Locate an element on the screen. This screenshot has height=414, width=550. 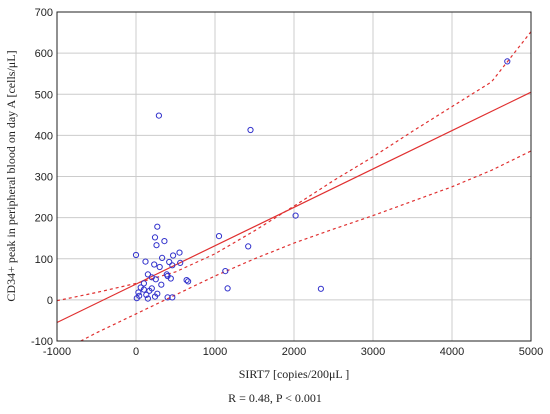
y-tick-label: 300 is located at coordinates (44, 178).